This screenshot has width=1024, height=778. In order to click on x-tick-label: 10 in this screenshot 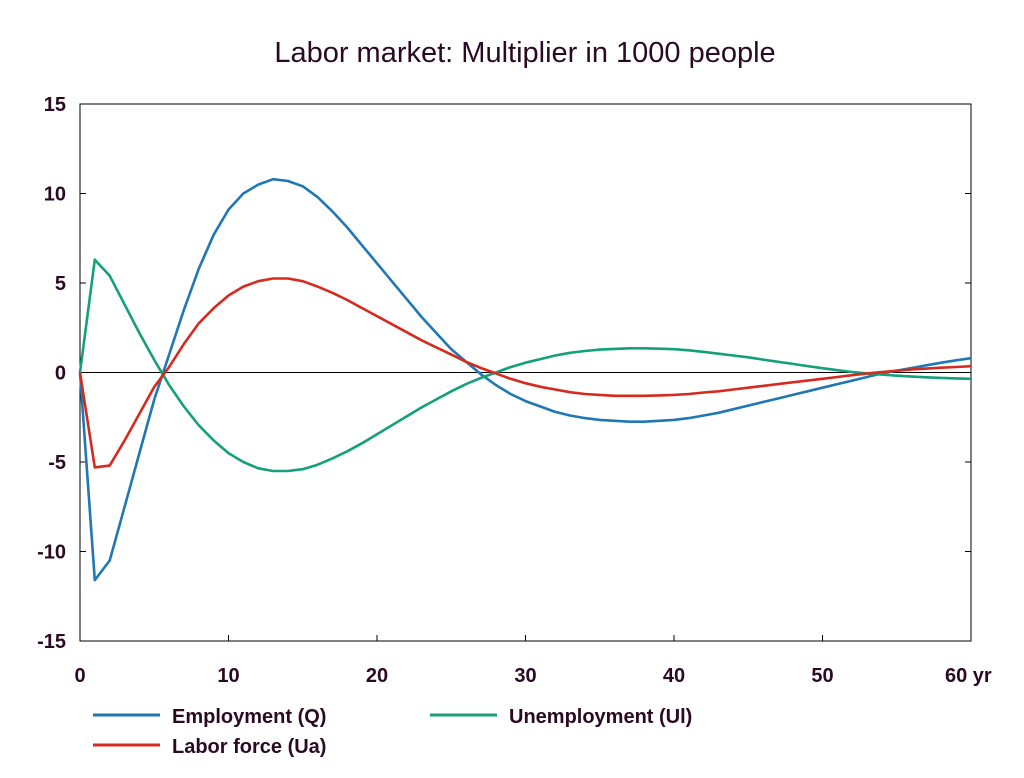, I will do `click(228, 676)`.